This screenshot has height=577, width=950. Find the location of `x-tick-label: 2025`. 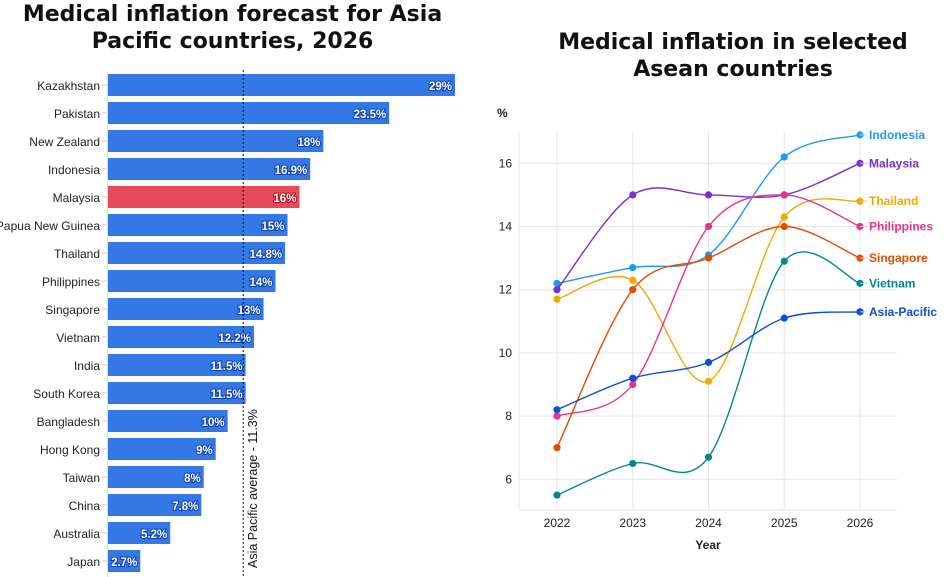

x-tick-label: 2025 is located at coordinates (784, 523).